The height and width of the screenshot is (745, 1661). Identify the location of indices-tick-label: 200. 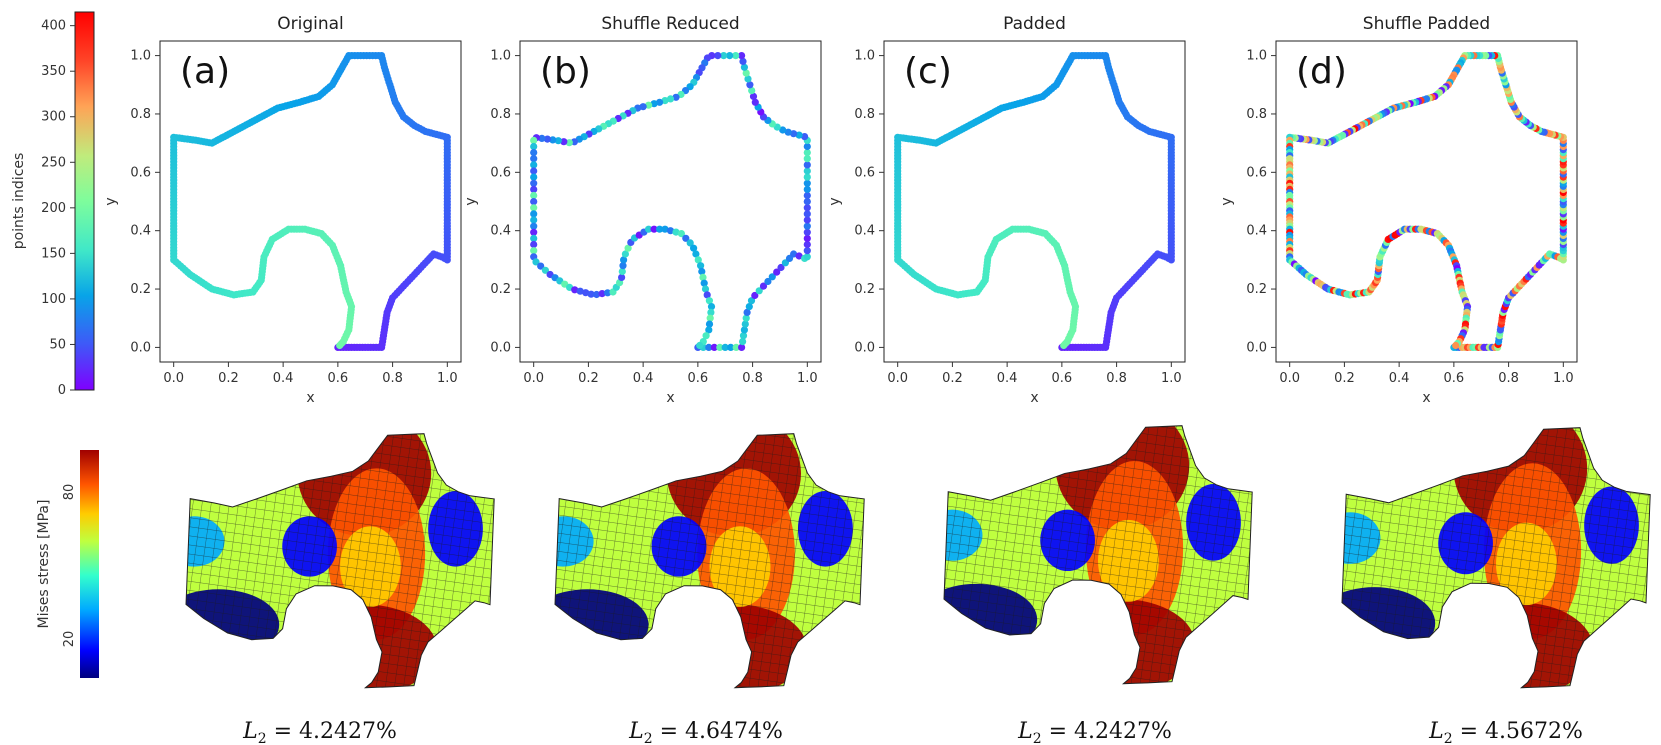
(53, 208).